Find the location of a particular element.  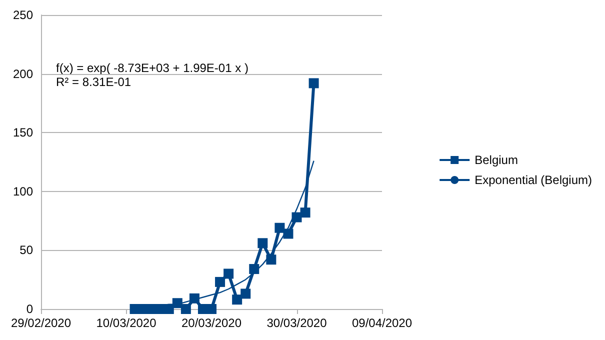

x-tick-label: 10/03/2020 is located at coordinates (126, 323).